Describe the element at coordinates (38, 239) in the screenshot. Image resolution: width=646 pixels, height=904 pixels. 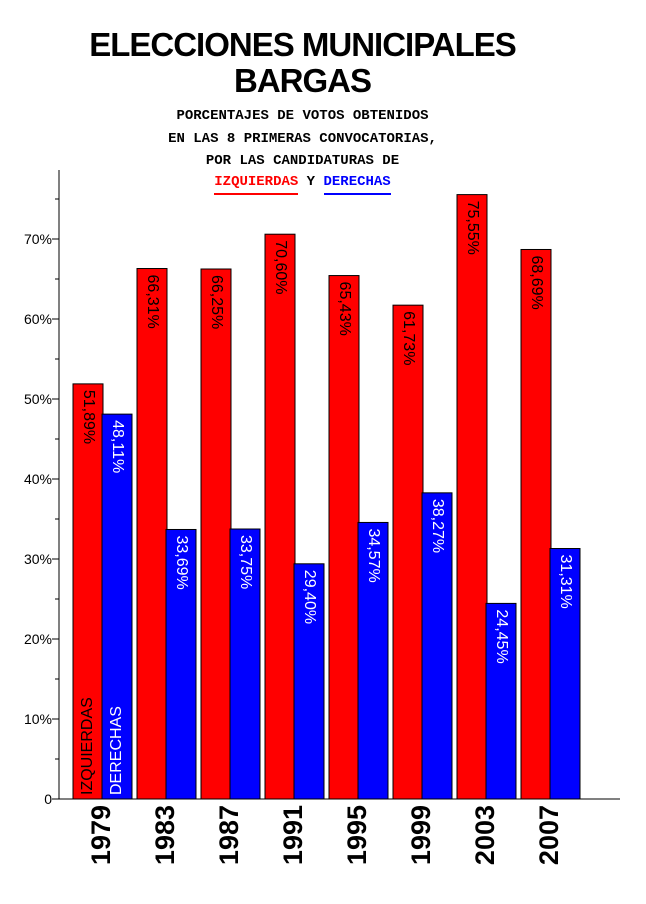
I see `y-tick-label: 70%` at that location.